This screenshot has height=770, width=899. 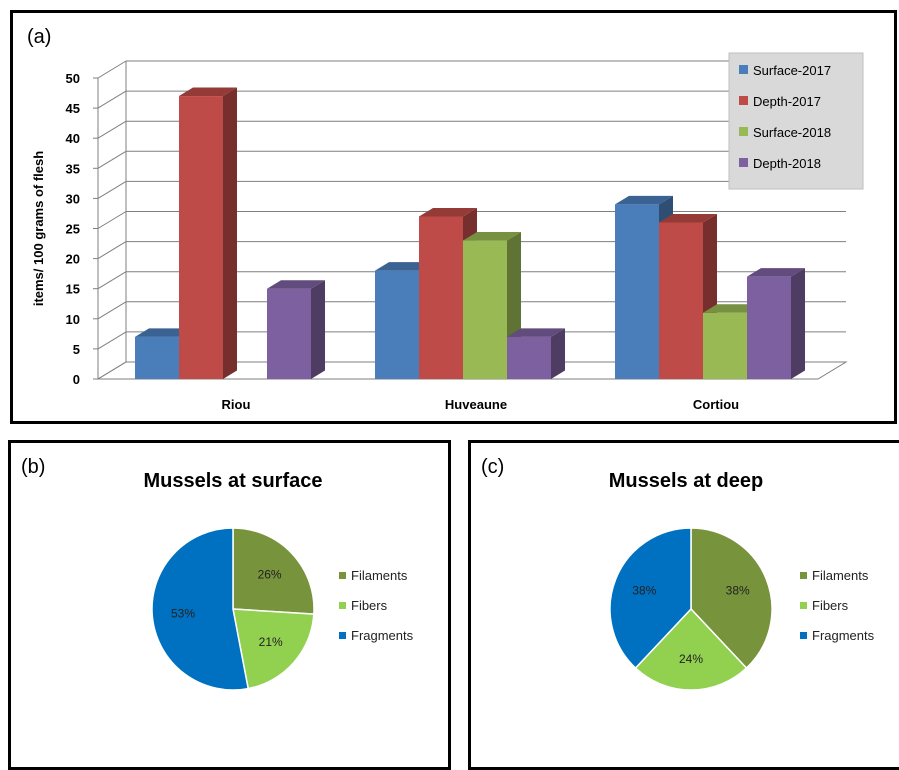 I want to click on y-tick-label: 35, so click(x=73, y=168).